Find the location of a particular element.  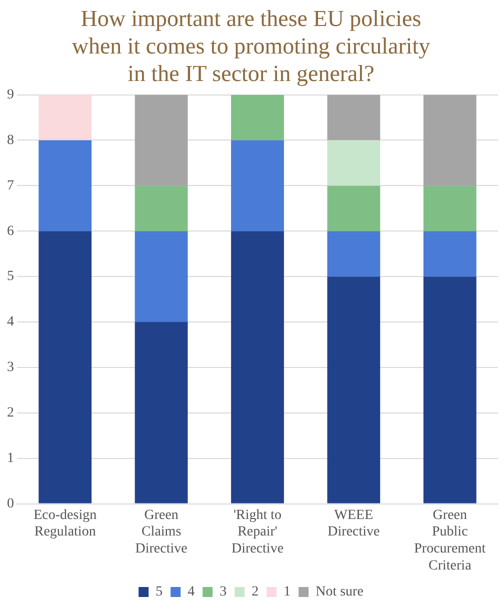

y-tick-label: 3 is located at coordinates (10, 368).